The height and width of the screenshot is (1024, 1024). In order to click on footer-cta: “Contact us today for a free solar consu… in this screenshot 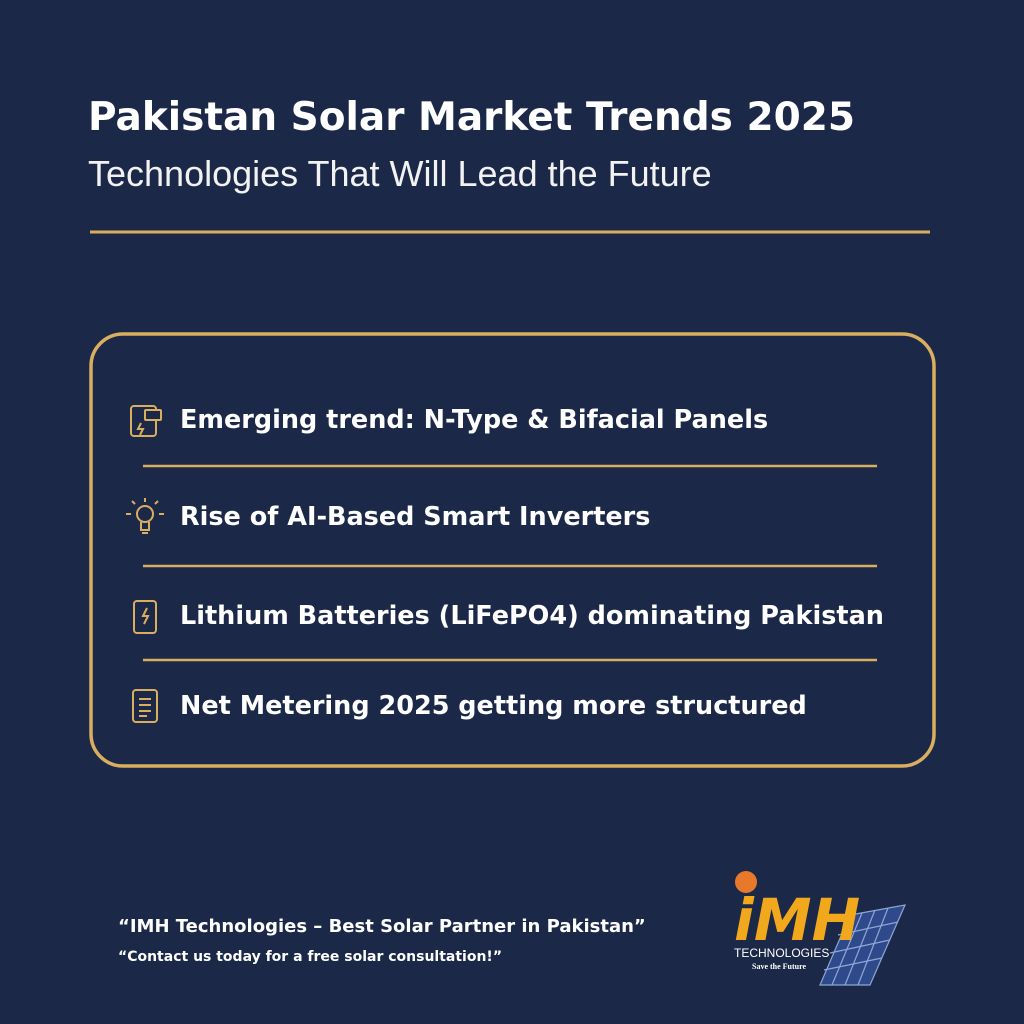, I will do `click(310, 957)`.